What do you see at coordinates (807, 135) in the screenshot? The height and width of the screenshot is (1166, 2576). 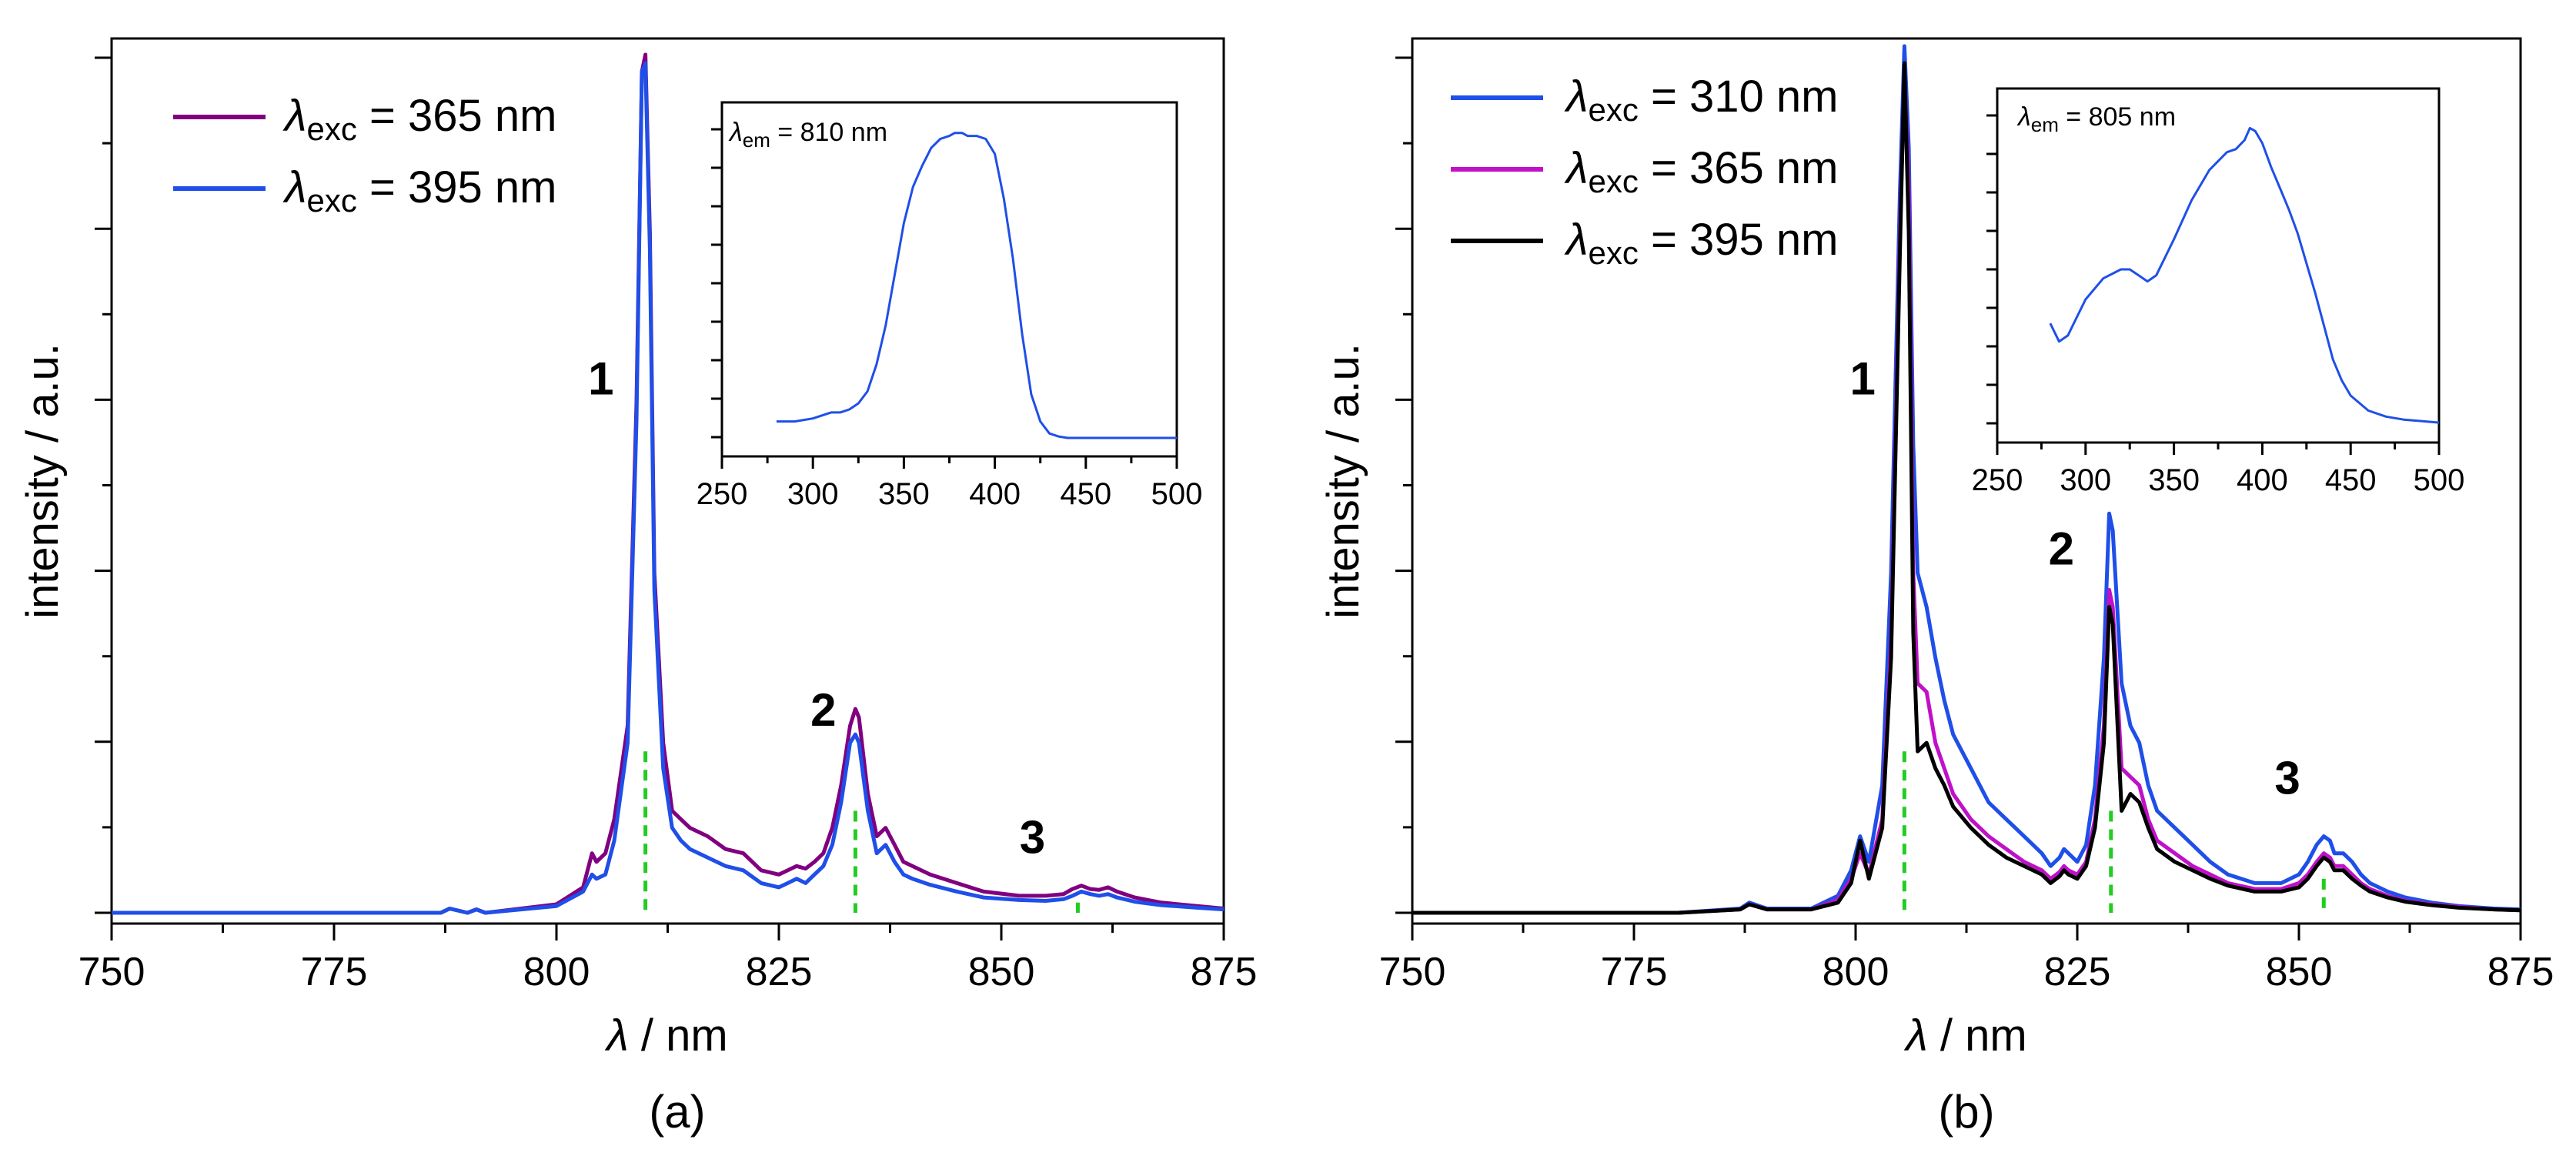 I see `panel-a-inset-label: λem = 810 nm` at bounding box center [807, 135].